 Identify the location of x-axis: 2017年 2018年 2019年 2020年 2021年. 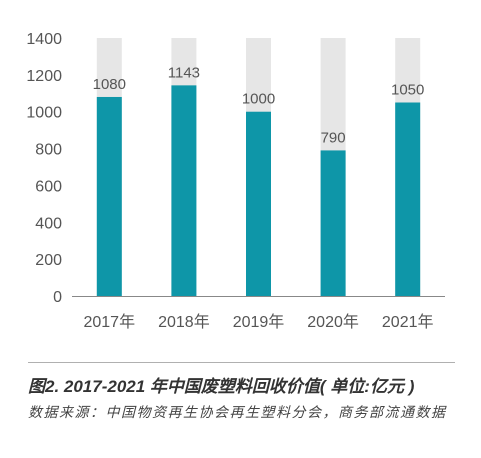
(258, 313).